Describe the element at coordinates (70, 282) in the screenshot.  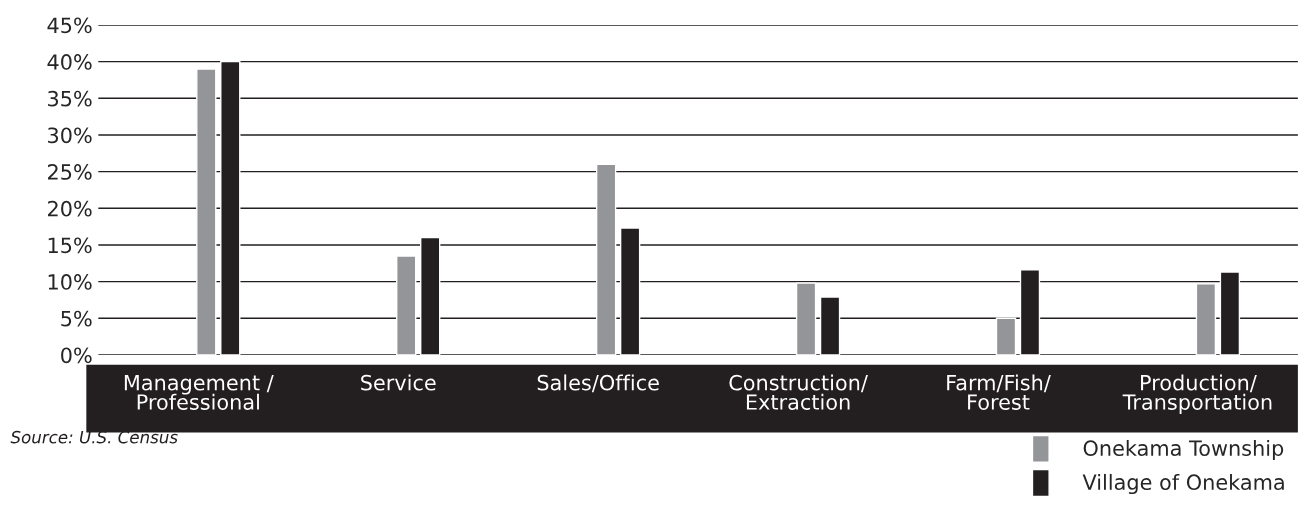
I see `y-tick-label: 10%` at that location.